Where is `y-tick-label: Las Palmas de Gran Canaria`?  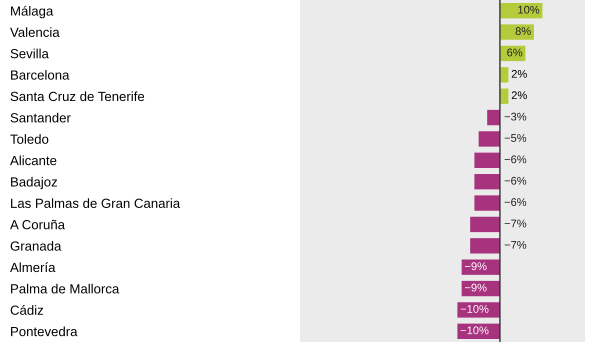
y-tick-label: Las Palmas de Gran Canaria is located at coordinates (95, 203).